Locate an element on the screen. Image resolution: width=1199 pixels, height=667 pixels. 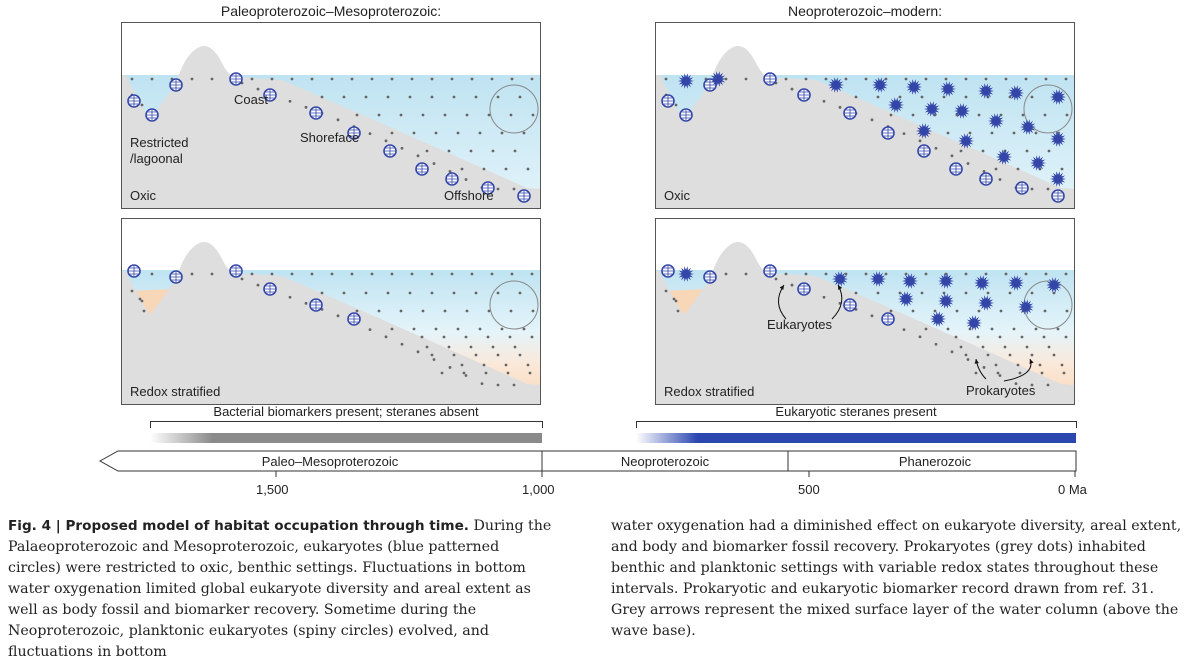
tick-label-0: 0 Ma is located at coordinates (1072, 489).